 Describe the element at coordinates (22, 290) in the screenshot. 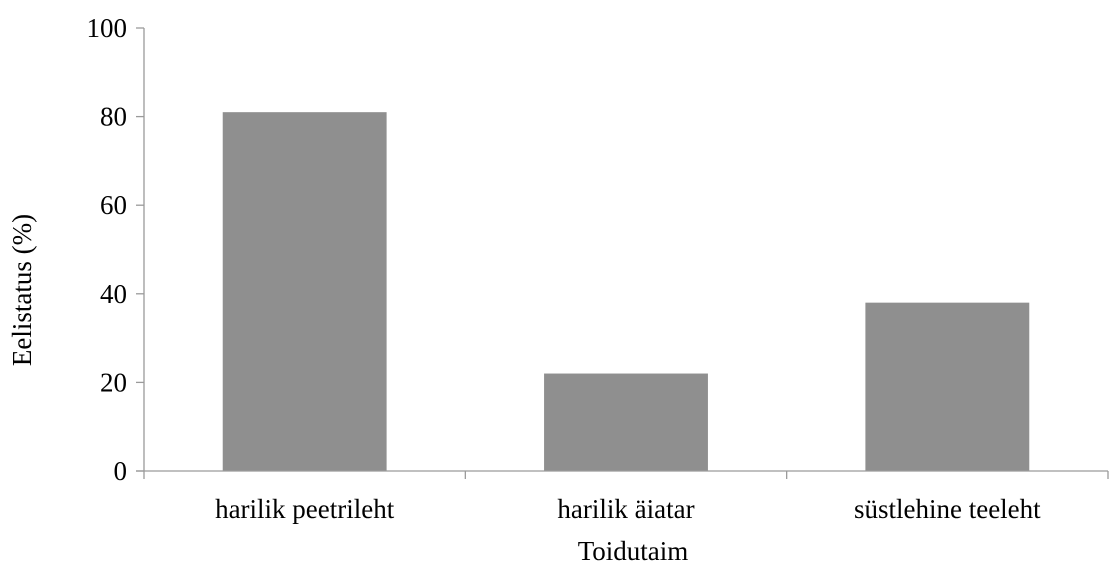

I see `y-axis-title: Eelistatus (%)` at that location.